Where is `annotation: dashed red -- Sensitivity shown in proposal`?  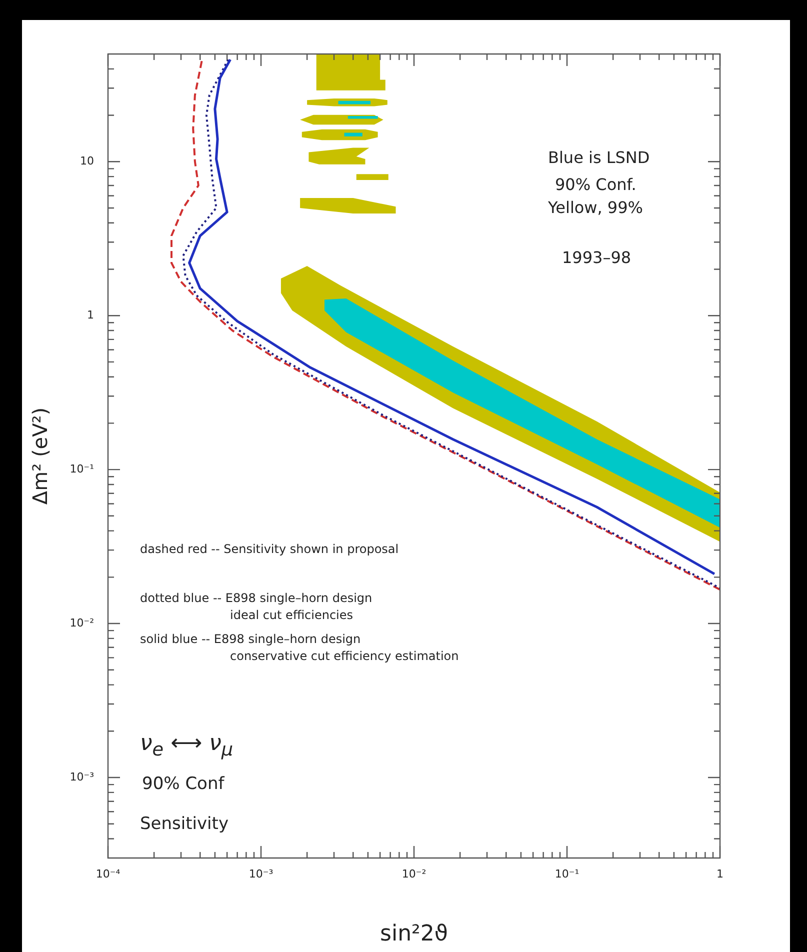 annotation: dashed red -- Sensitivity shown in proposal is located at coordinates (269, 549).